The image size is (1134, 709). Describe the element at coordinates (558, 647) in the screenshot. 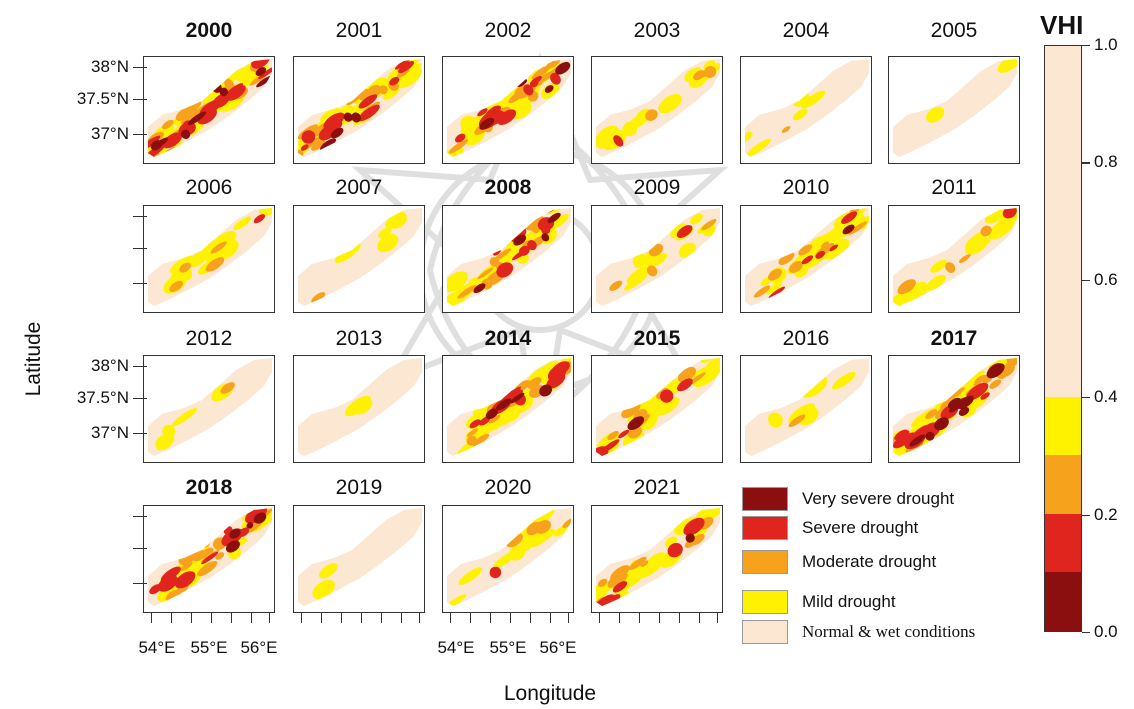

I see `longitude-tick-label: 56°E` at that location.